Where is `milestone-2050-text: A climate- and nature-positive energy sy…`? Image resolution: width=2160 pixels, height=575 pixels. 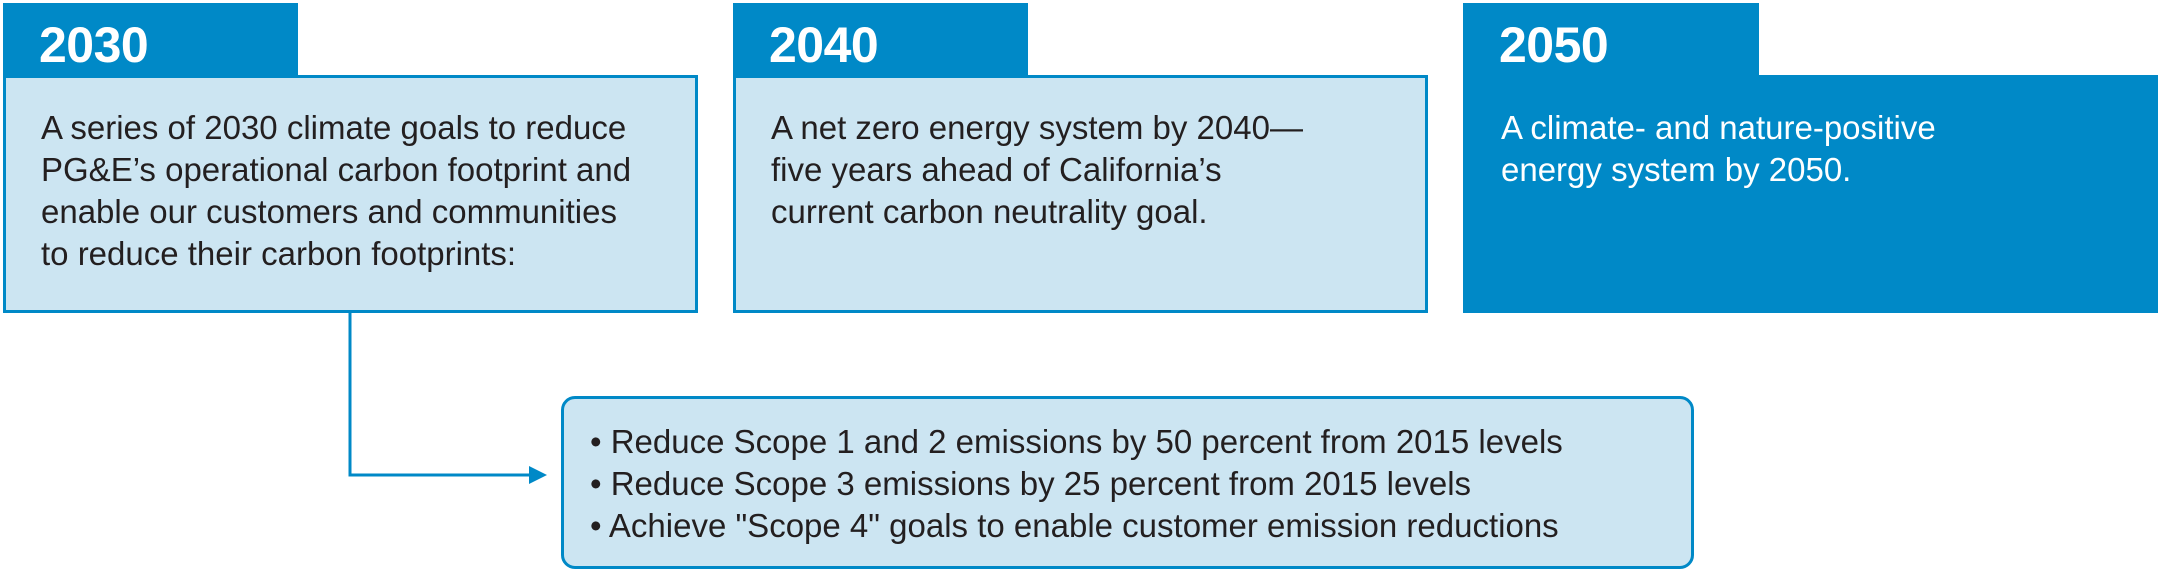 milestone-2050-text: A climate- and nature-positive energy sy… is located at coordinates (1718, 148).